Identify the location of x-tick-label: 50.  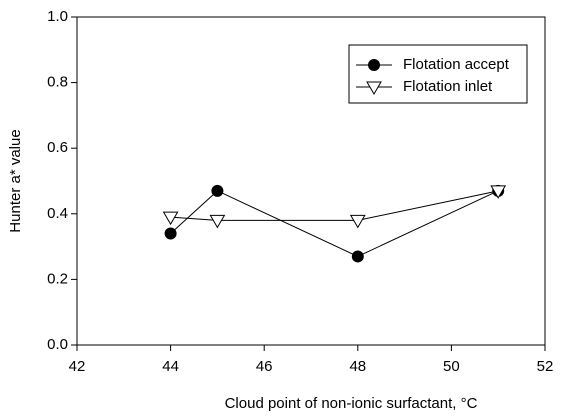
(451, 366).